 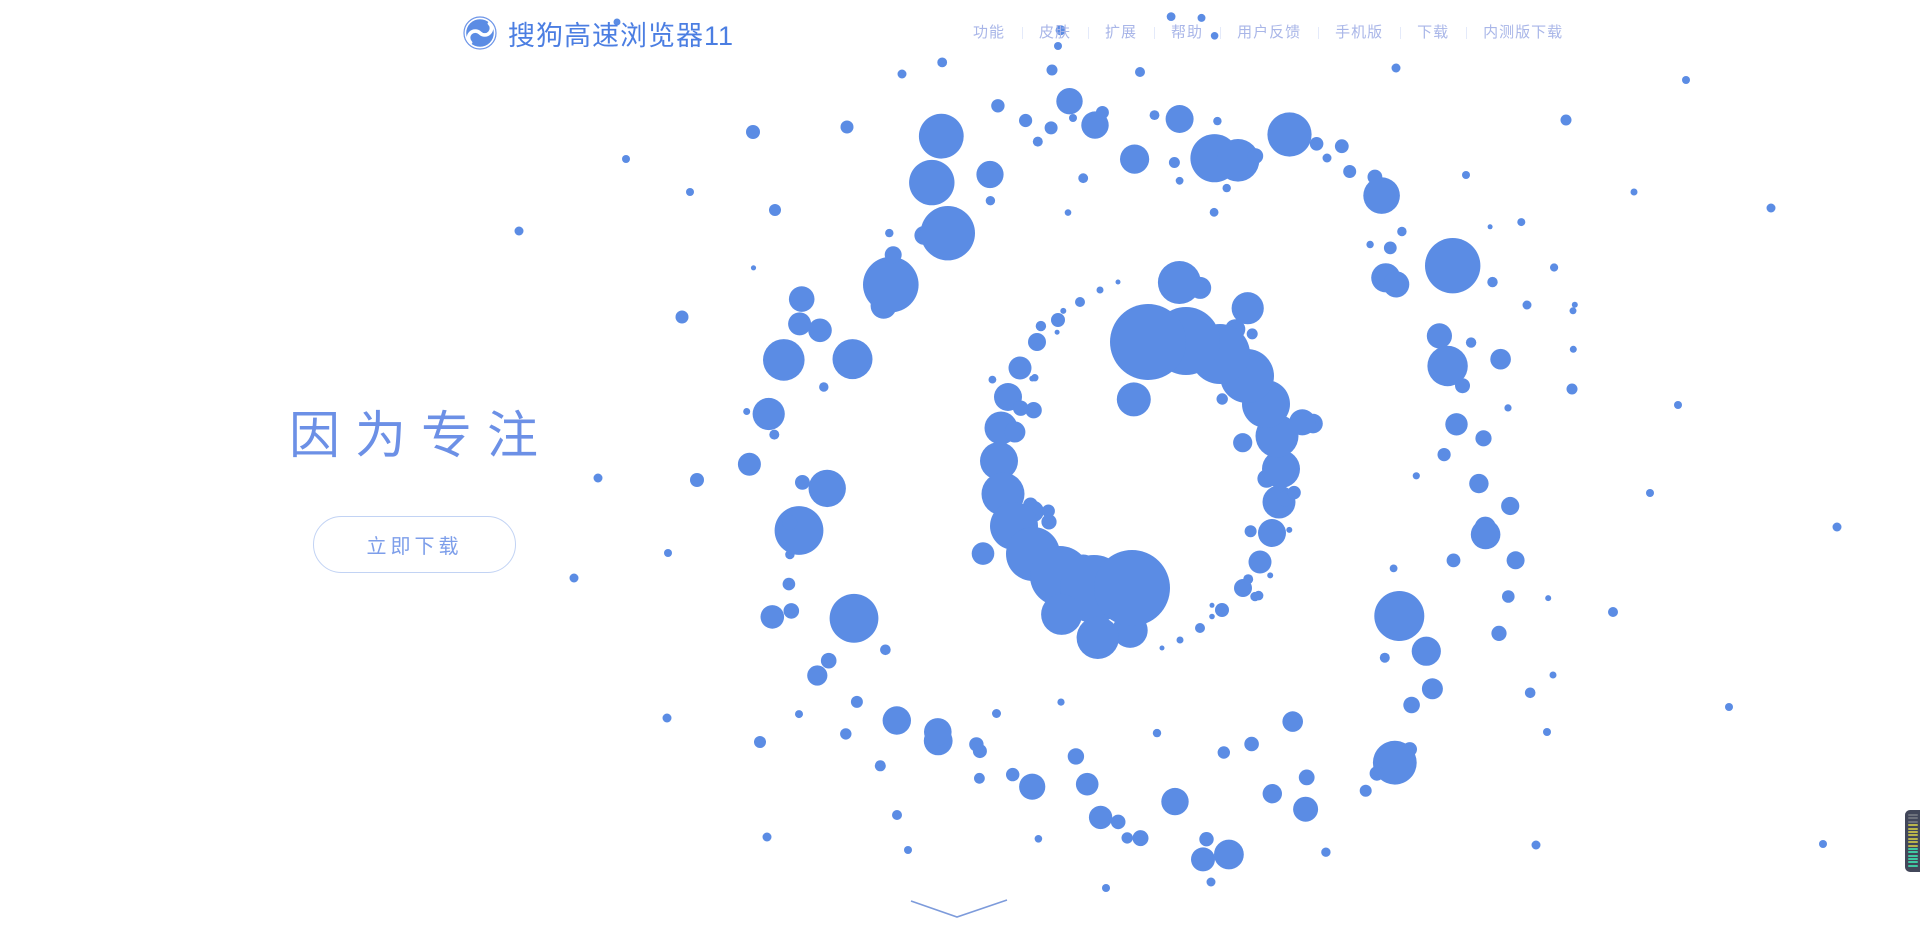 I want to click on download-now-button: 立即下载, so click(x=414, y=544).